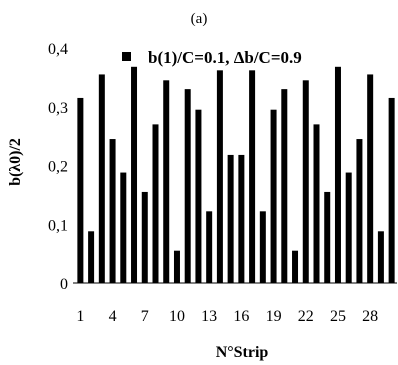 The width and height of the screenshot is (398, 365). I want to click on x-tick-label: 4, so click(113, 316).